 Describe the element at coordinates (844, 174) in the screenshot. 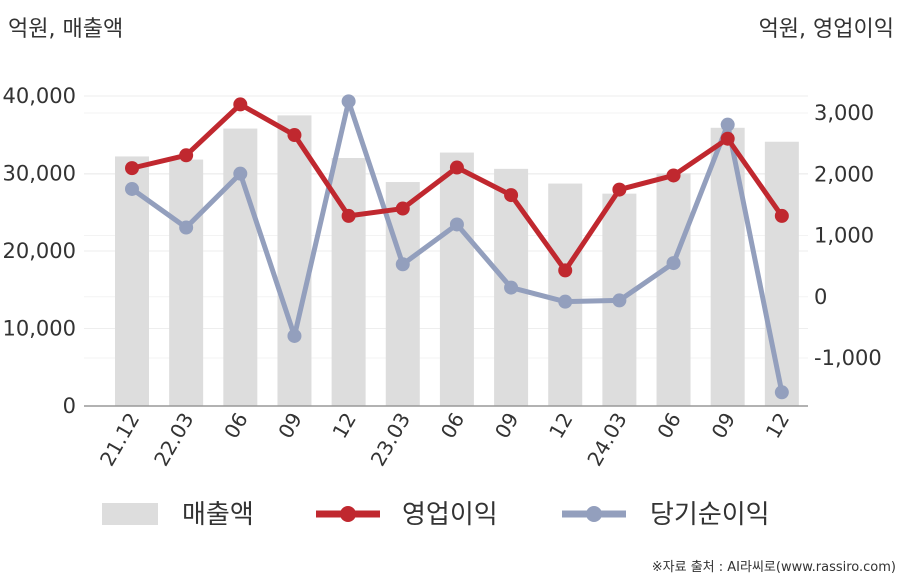

I see `right-tick-label: 2,000` at that location.